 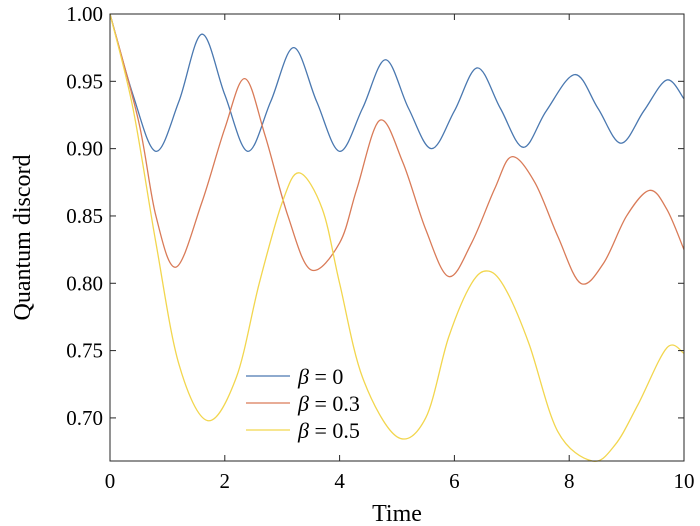 I want to click on y-tick-label: 0.90, so click(x=84, y=149).